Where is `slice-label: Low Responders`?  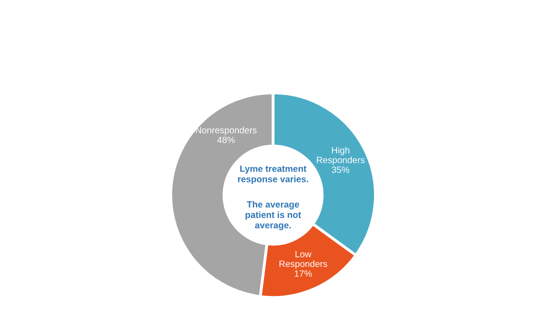 slice-label: Low Responders is located at coordinates (304, 260).